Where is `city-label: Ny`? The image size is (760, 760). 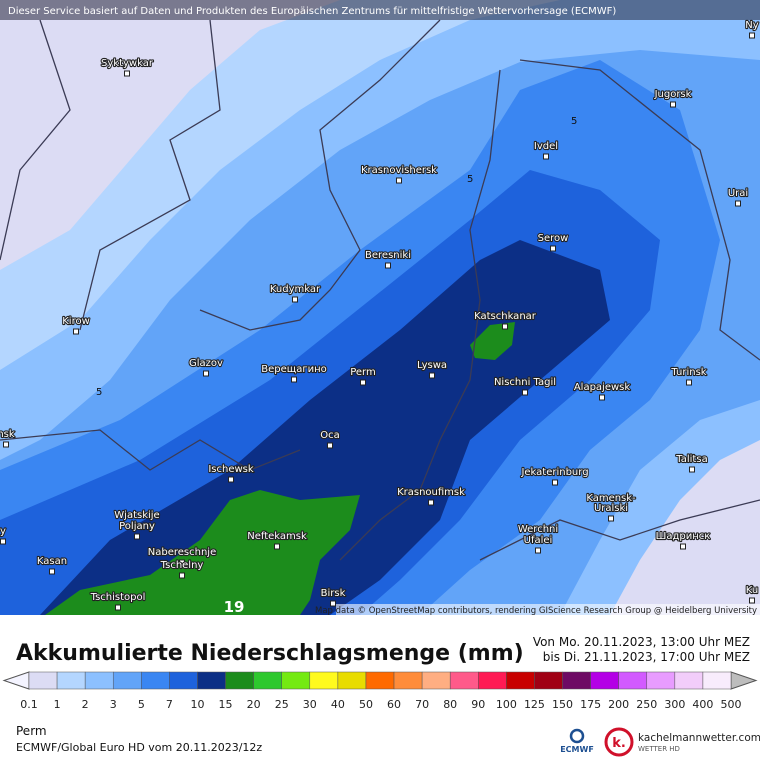
city-label: Ny is located at coordinates (751, 25).